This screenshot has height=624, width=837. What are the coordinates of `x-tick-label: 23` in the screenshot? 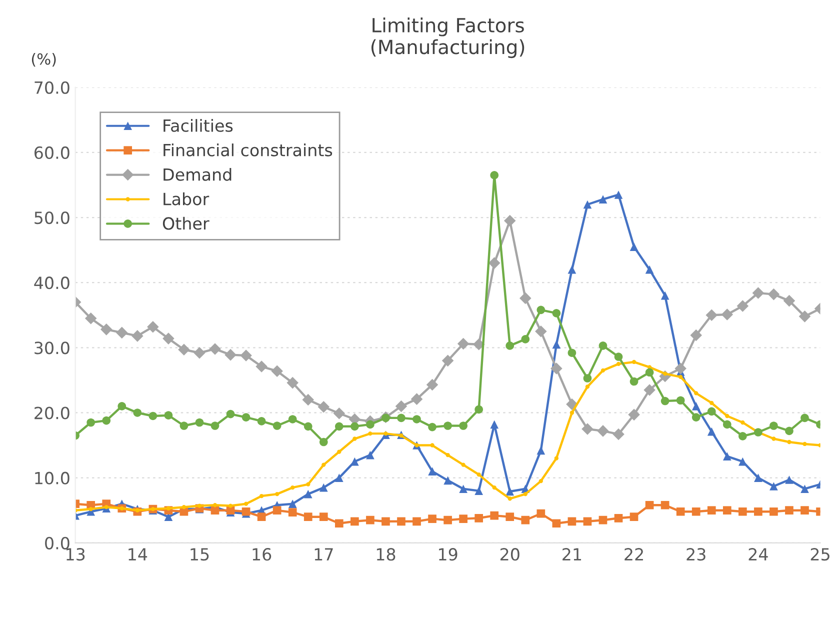 It's located at (696, 554).